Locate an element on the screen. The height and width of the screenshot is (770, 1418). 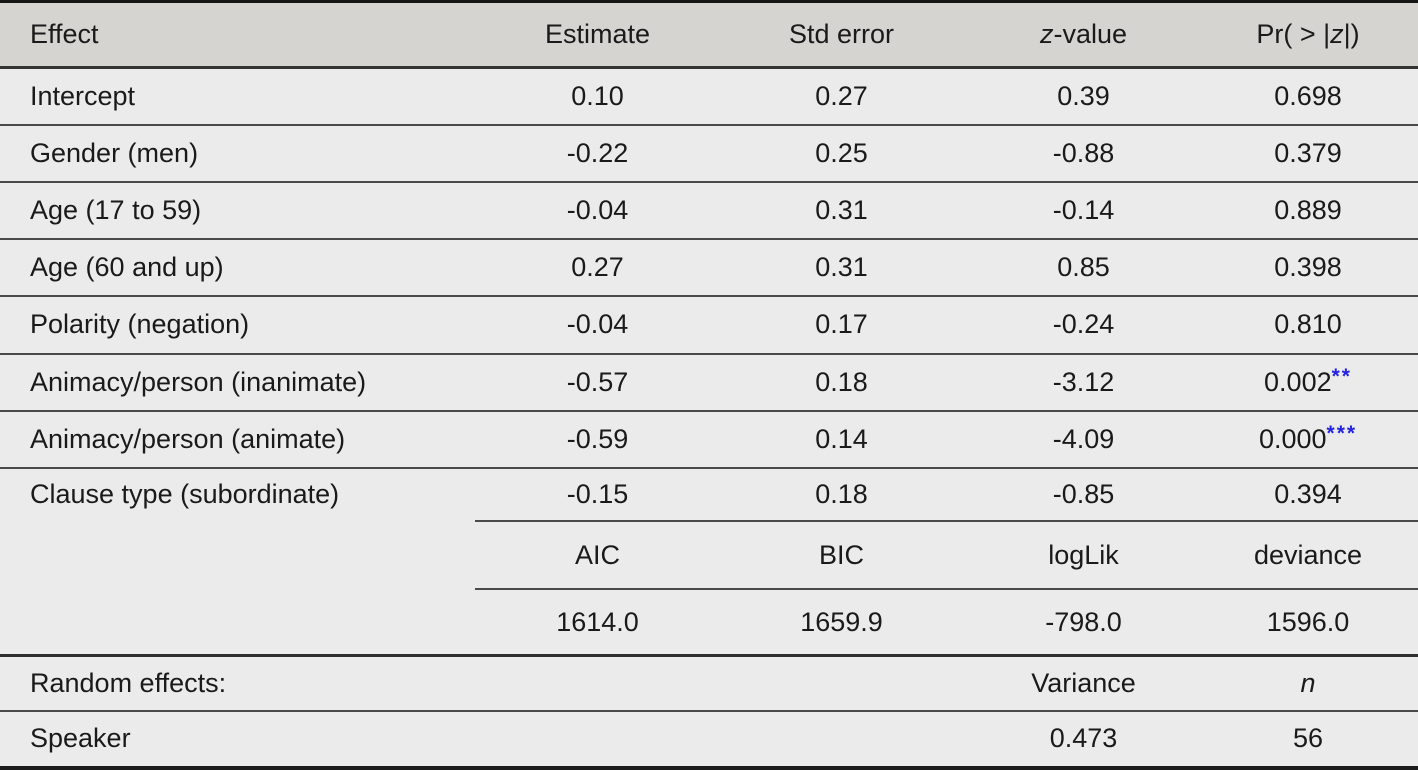
p-value-cell: 0.379 is located at coordinates (1311, 154).